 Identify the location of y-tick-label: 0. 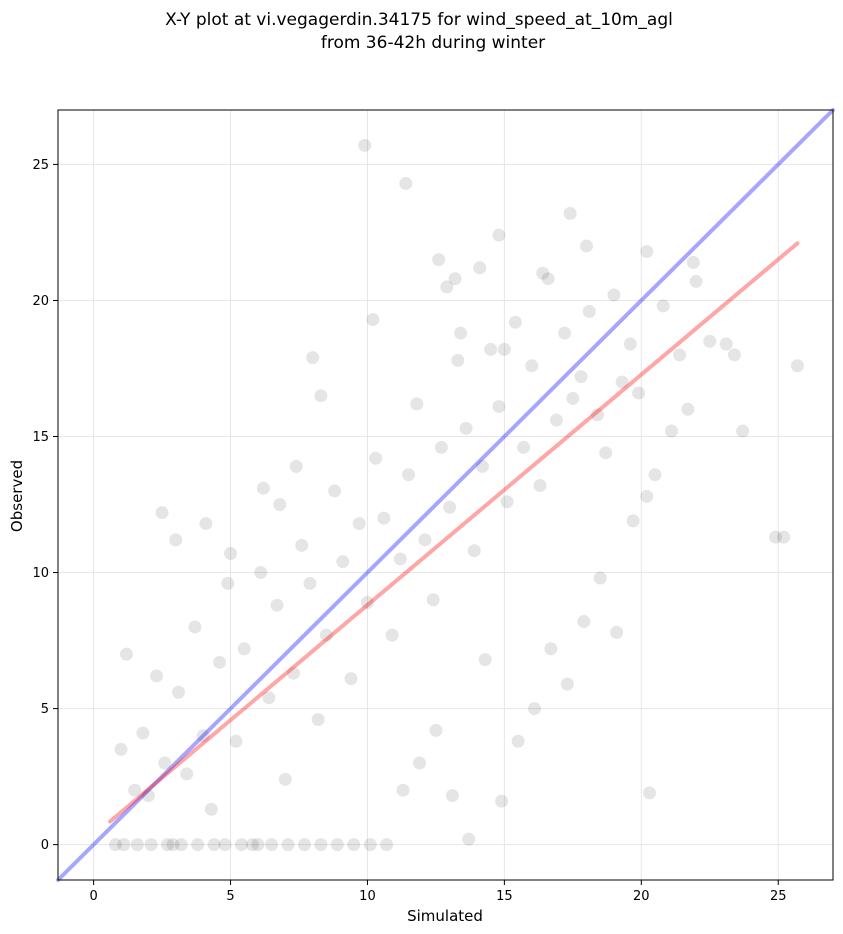
(45, 845).